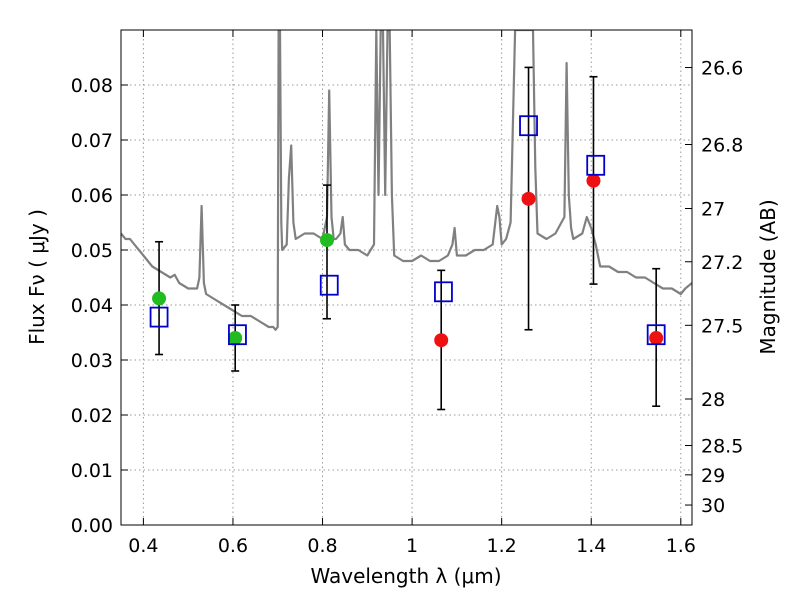  I want to click on y2-tick-label: 26.6, so click(722, 69).